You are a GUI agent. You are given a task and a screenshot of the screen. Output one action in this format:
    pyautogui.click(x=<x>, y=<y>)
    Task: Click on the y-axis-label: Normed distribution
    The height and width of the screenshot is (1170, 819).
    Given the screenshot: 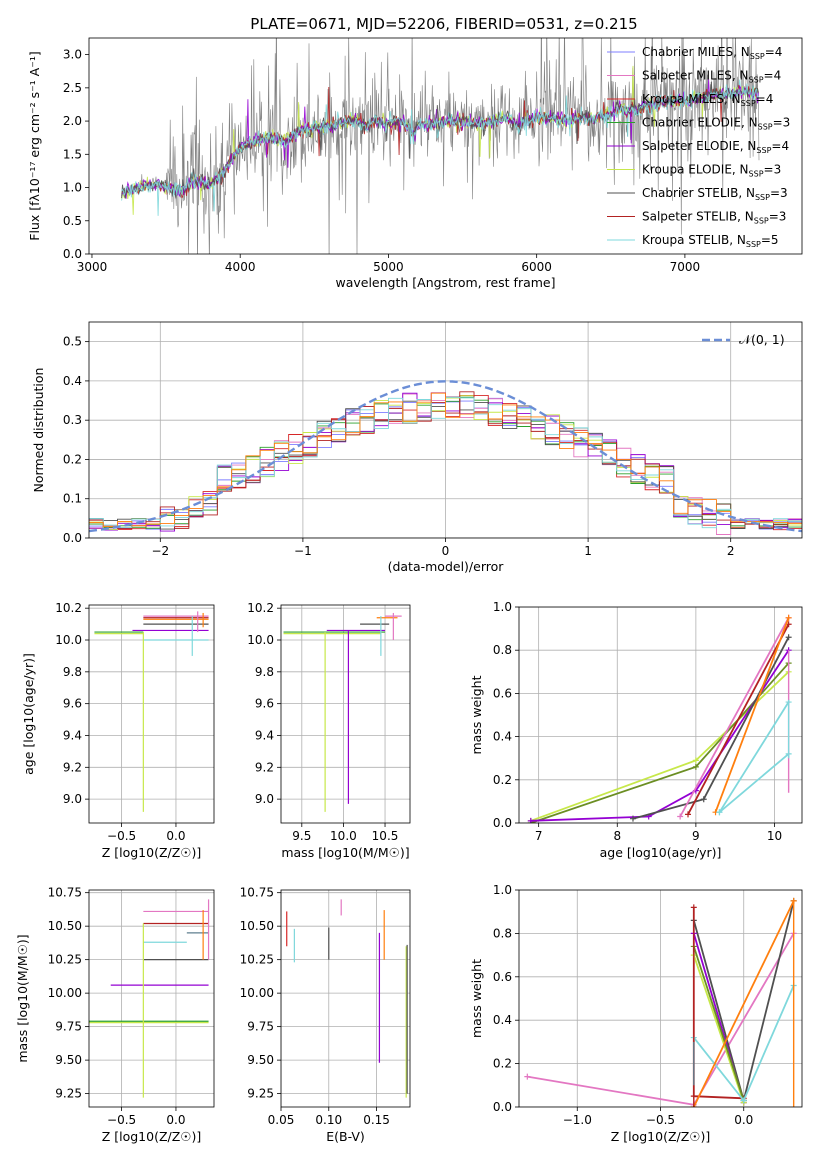 What is the action you would take?
    pyautogui.click(x=38, y=430)
    